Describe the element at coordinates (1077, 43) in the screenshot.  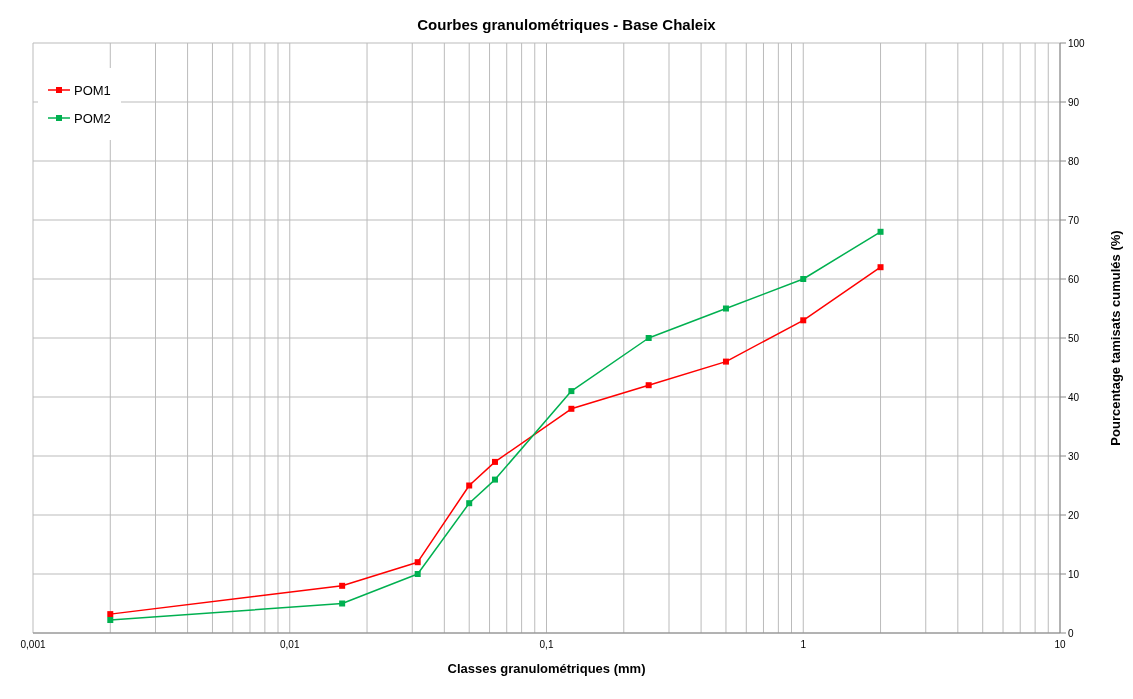
I see `y-tick-label: 100` at that location.